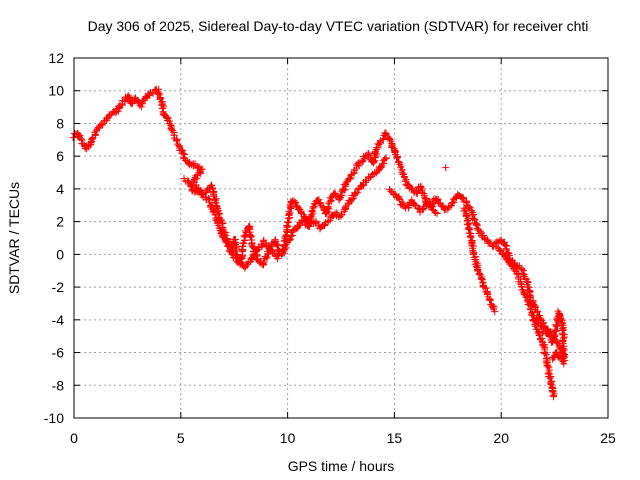 The width and height of the screenshot is (640, 480). I want to click on x-tick-label: 20, so click(501, 438).